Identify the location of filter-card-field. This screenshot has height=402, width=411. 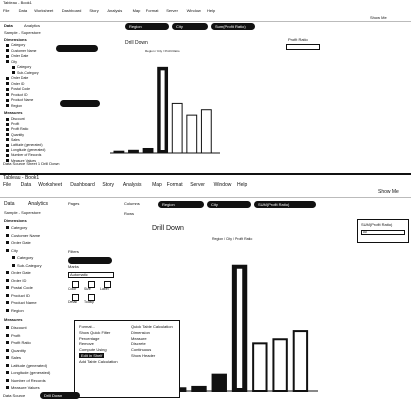
(383, 232).